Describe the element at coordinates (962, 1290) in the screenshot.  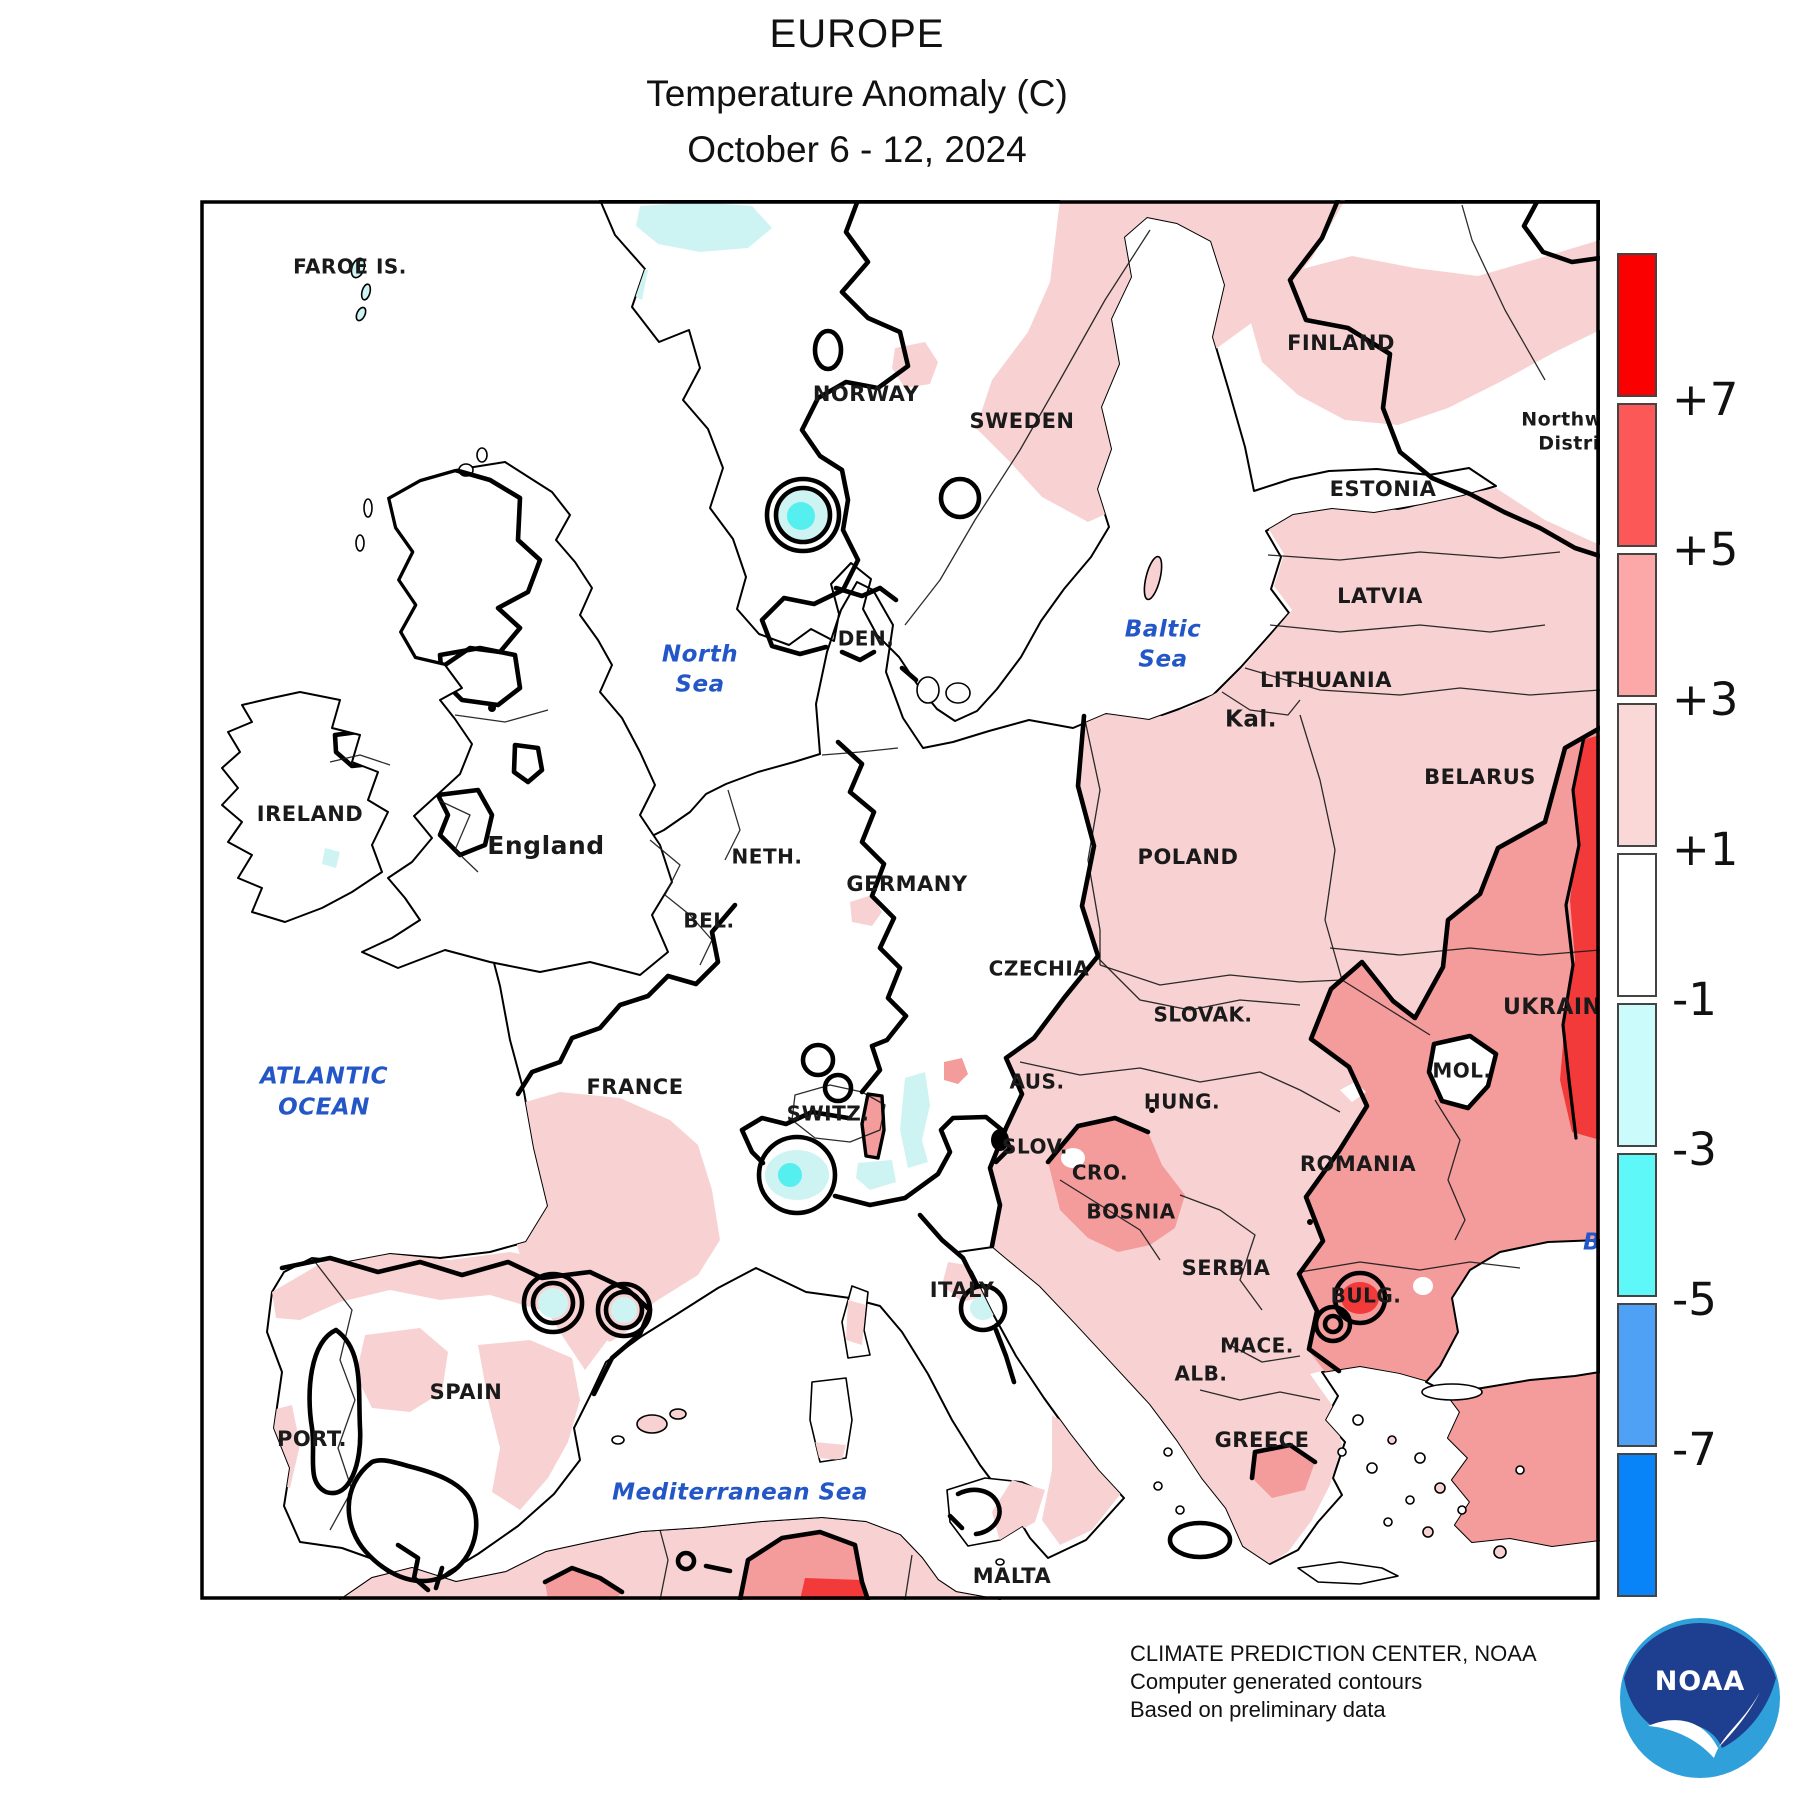
I see `label-italy: ITALY` at that location.